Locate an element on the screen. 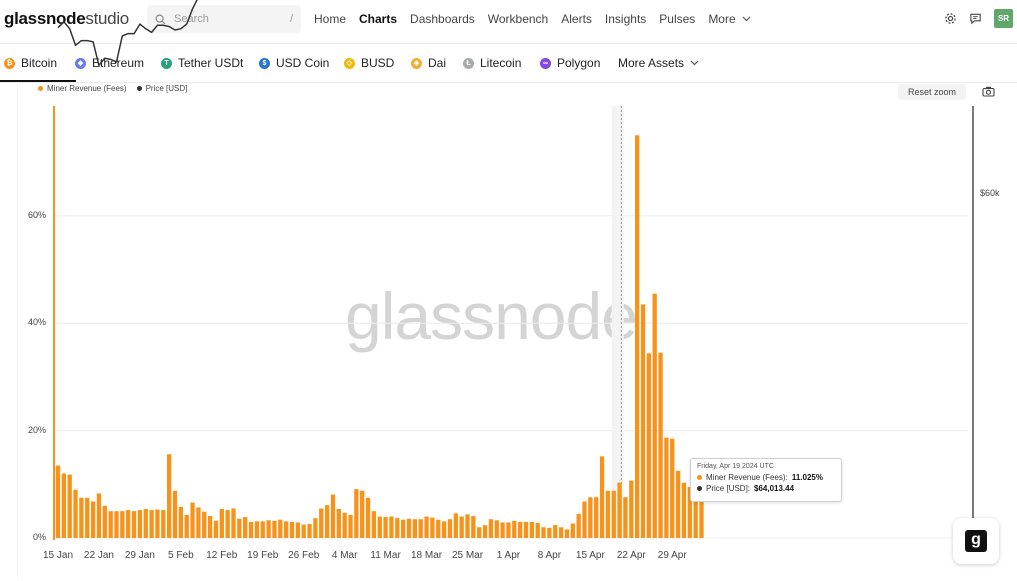 The height and width of the screenshot is (581, 1017). asset-tab-usd-coin: $ USD Coin is located at coordinates (294, 63).